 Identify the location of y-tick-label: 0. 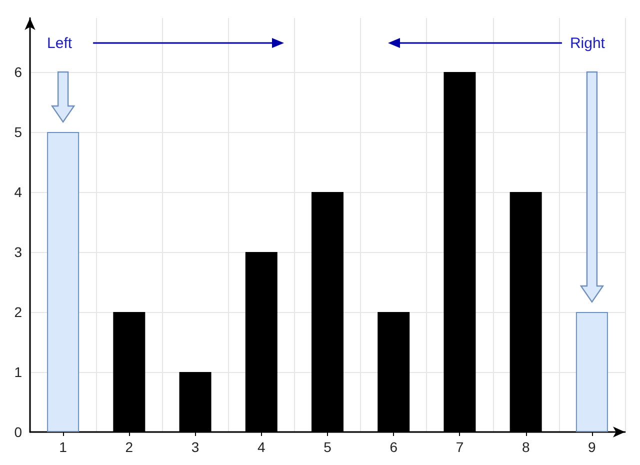
(18, 432).